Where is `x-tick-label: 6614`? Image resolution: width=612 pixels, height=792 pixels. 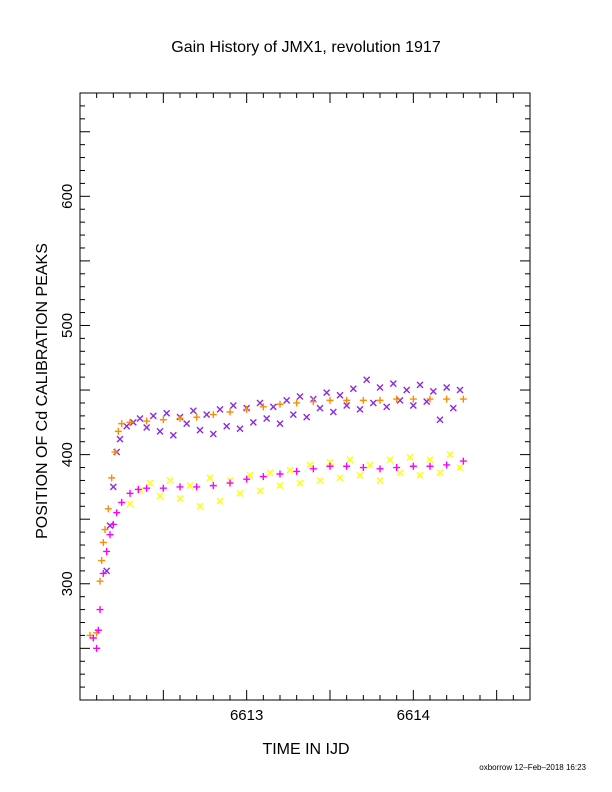
x-tick-label: 6614 is located at coordinates (413, 715).